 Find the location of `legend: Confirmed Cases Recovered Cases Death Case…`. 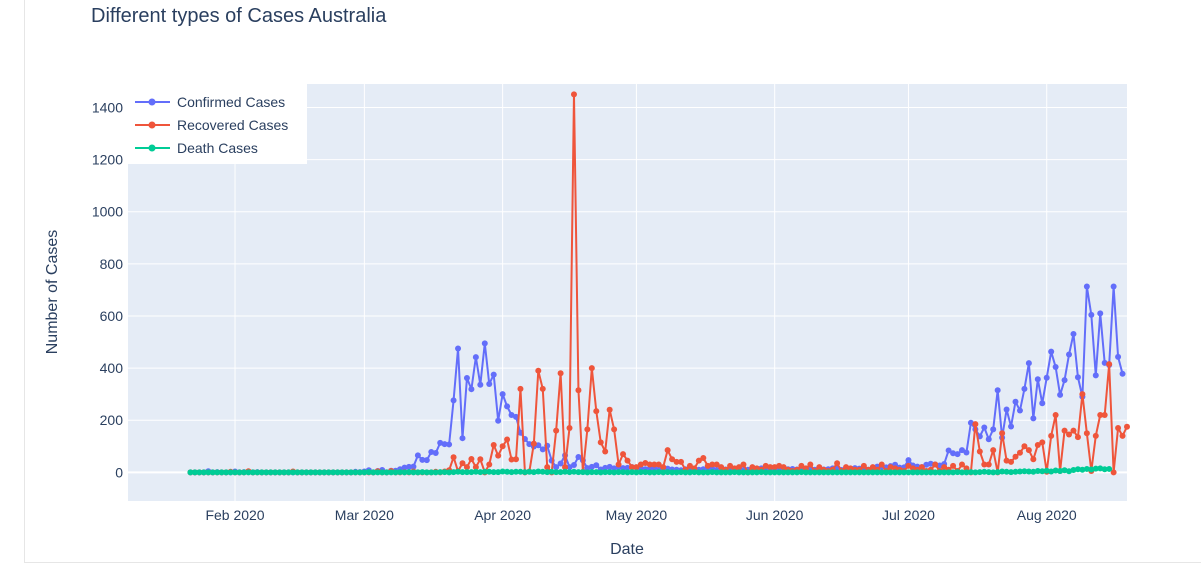

legend: Confirmed Cases Recovered Cases Death Case… is located at coordinates (217, 124).